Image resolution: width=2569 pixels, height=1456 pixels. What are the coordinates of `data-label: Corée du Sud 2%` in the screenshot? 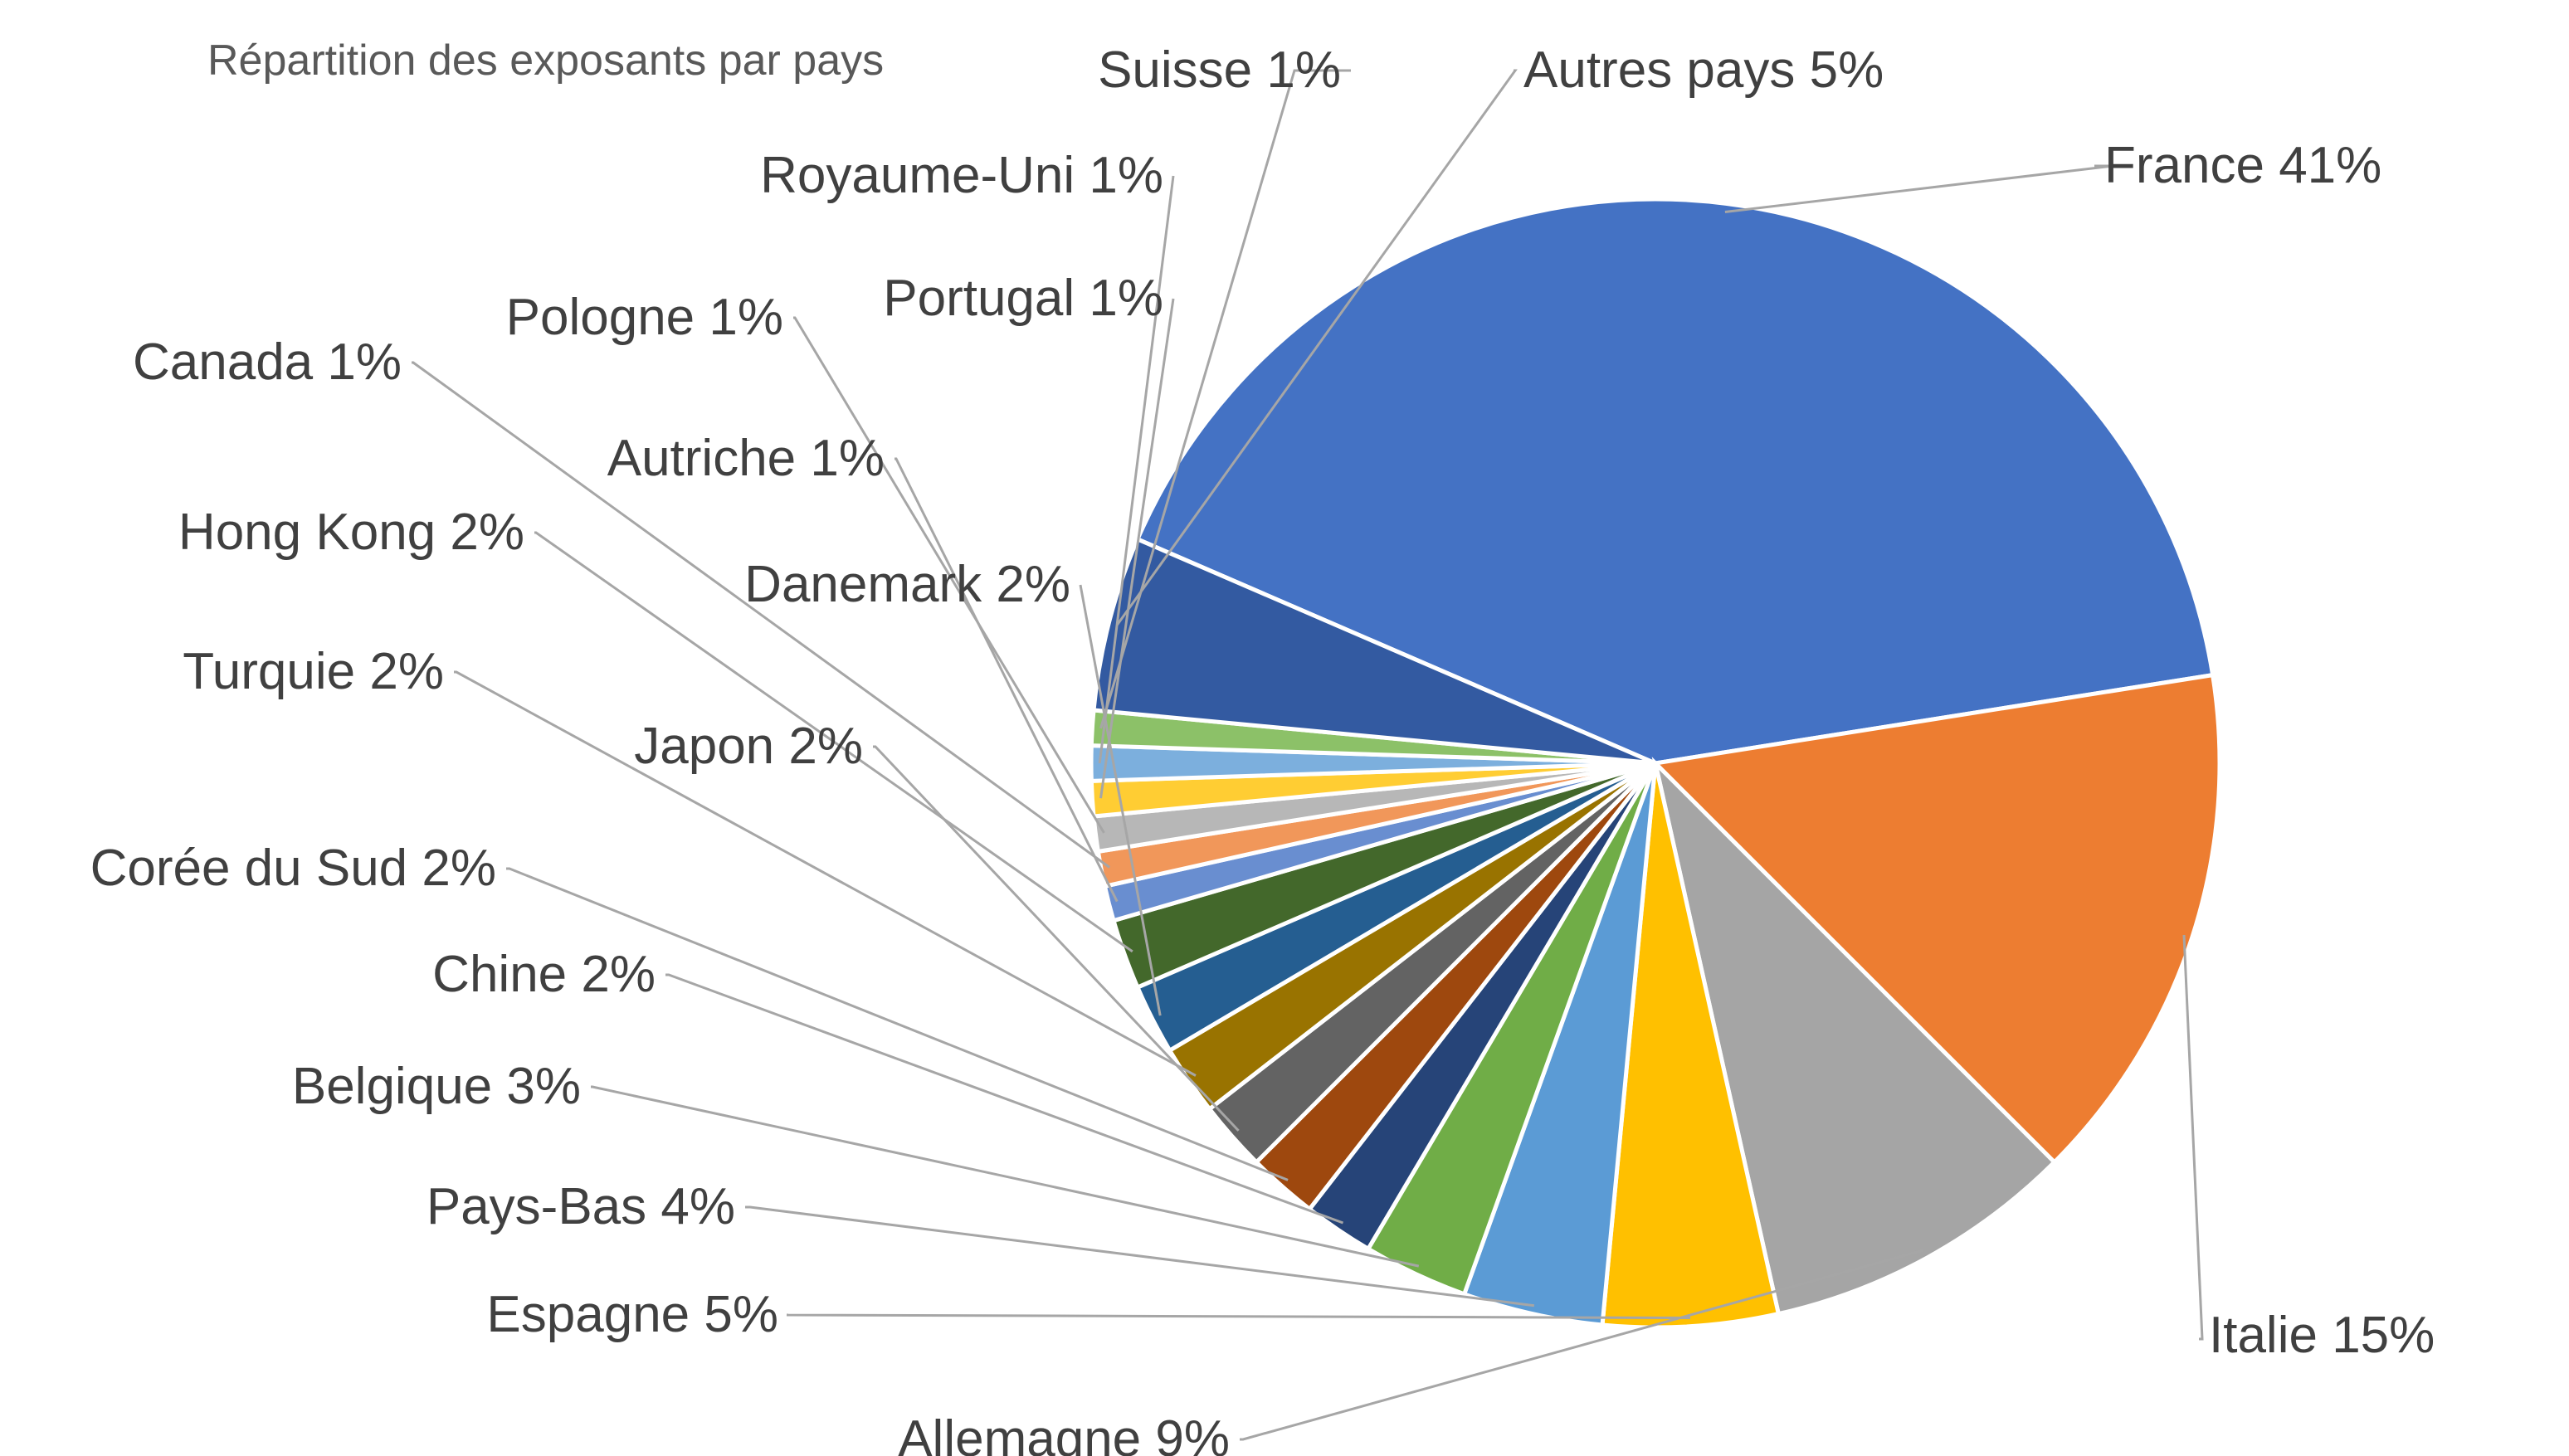 It's located at (293, 868).